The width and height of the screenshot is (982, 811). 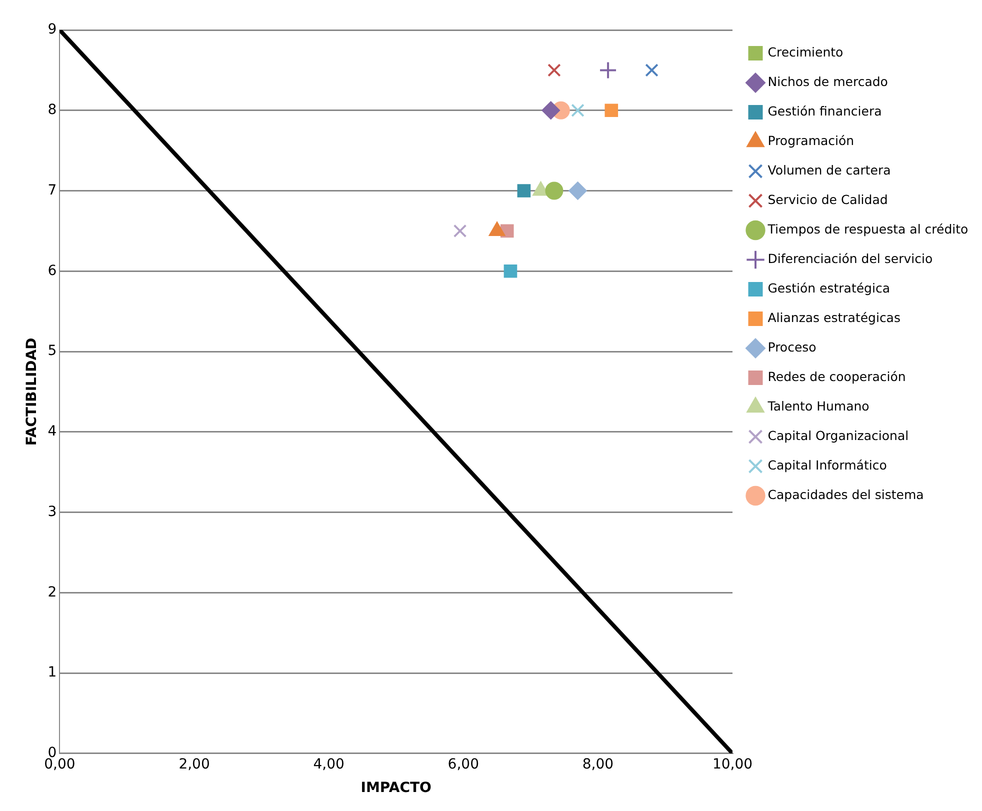 What do you see at coordinates (52, 592) in the screenshot?
I see `y-tick-label: 2` at bounding box center [52, 592].